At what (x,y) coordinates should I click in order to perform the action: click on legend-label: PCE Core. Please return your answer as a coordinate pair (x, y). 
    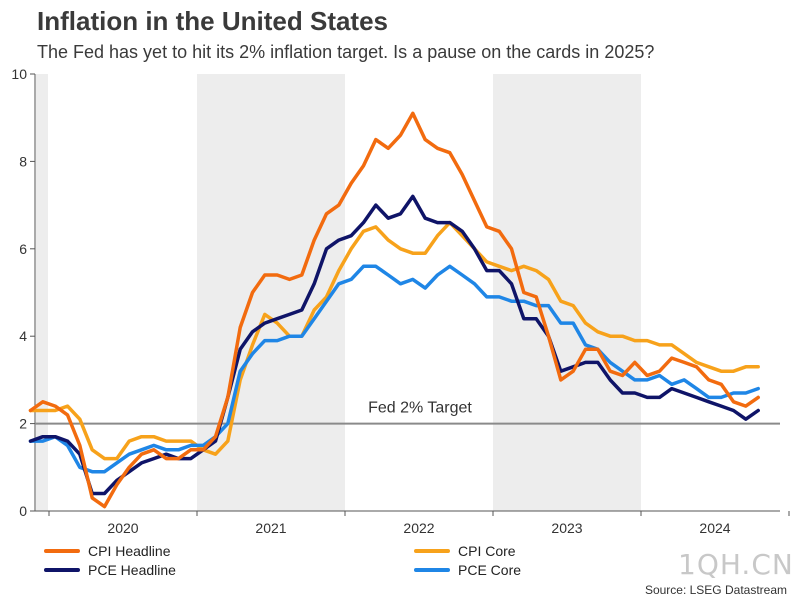
    Looking at the image, I should click on (490, 570).